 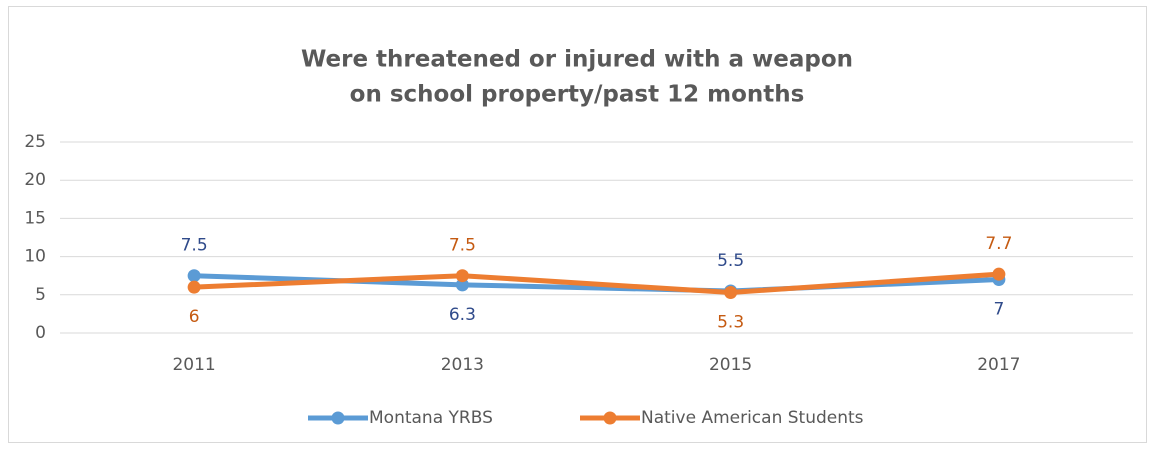 What do you see at coordinates (998, 244) in the screenshot?
I see `data-label: 7.7` at bounding box center [998, 244].